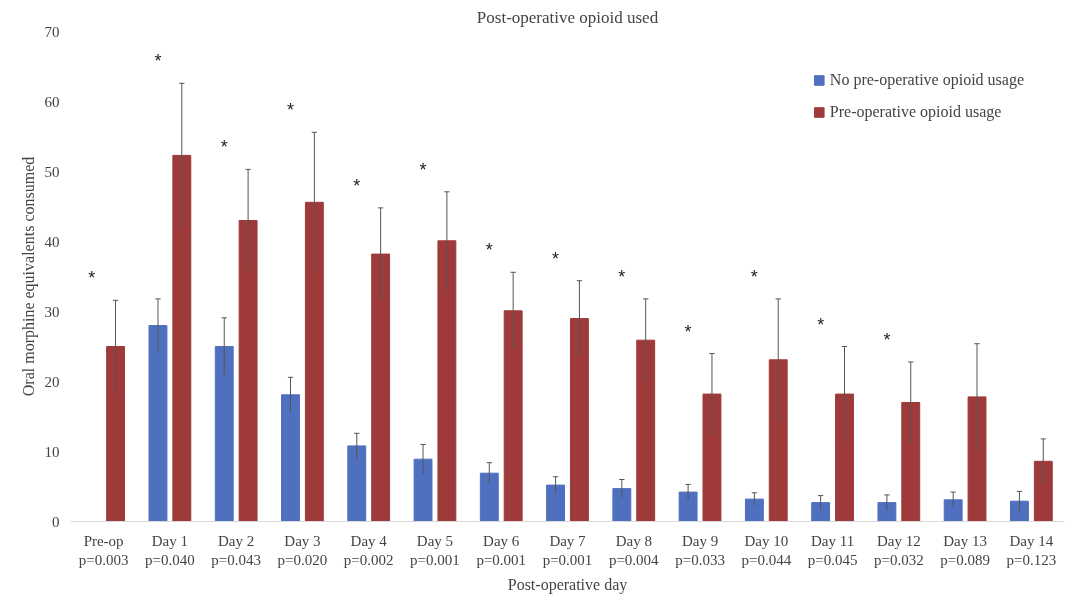  What do you see at coordinates (103, 550) in the screenshot?
I see `x-tick-label: Pre-op p=0.003` at bounding box center [103, 550].